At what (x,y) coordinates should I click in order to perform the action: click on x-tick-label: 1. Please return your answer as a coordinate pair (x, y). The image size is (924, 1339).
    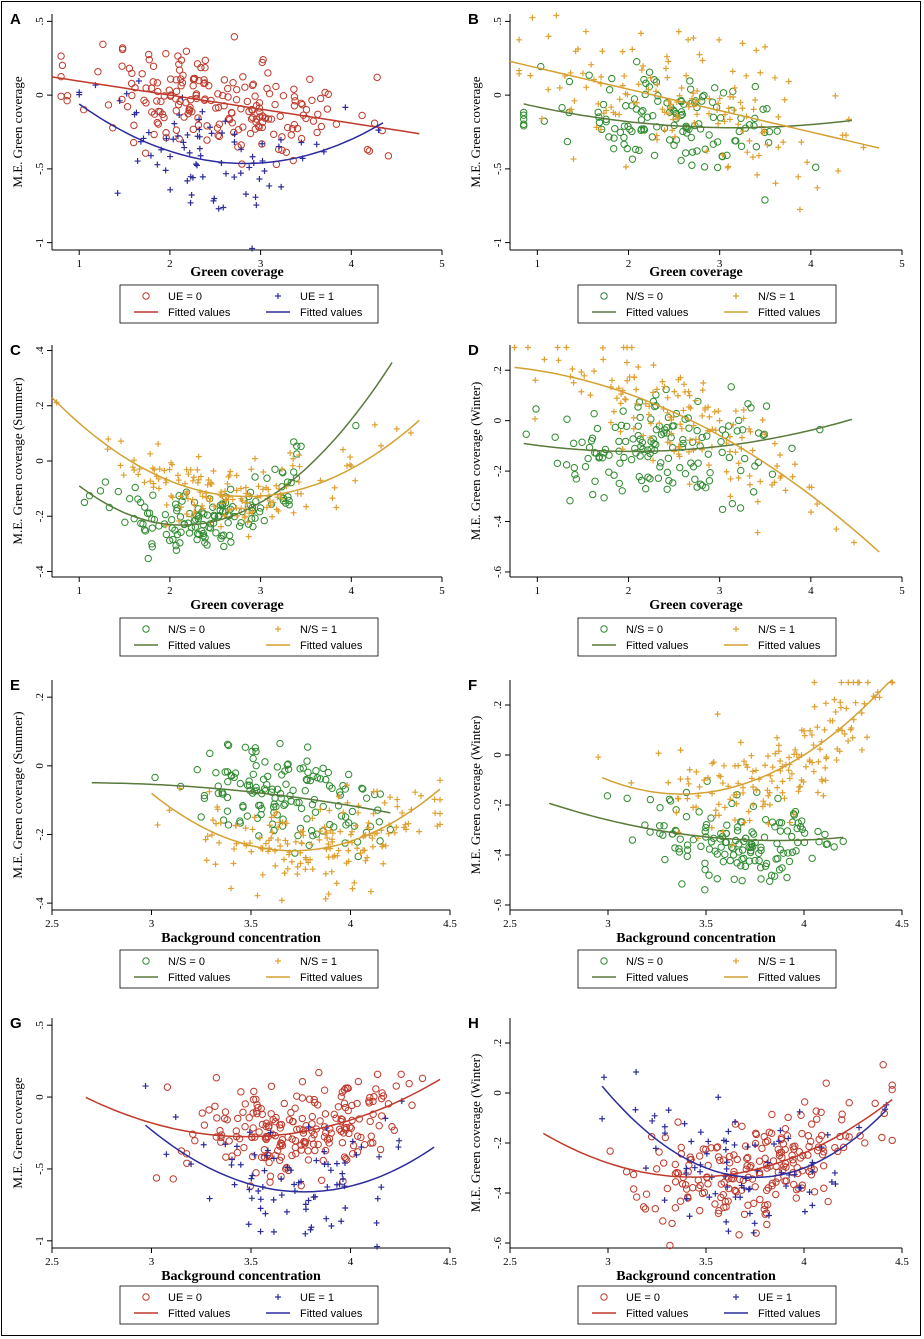
    Looking at the image, I should click on (538, 591).